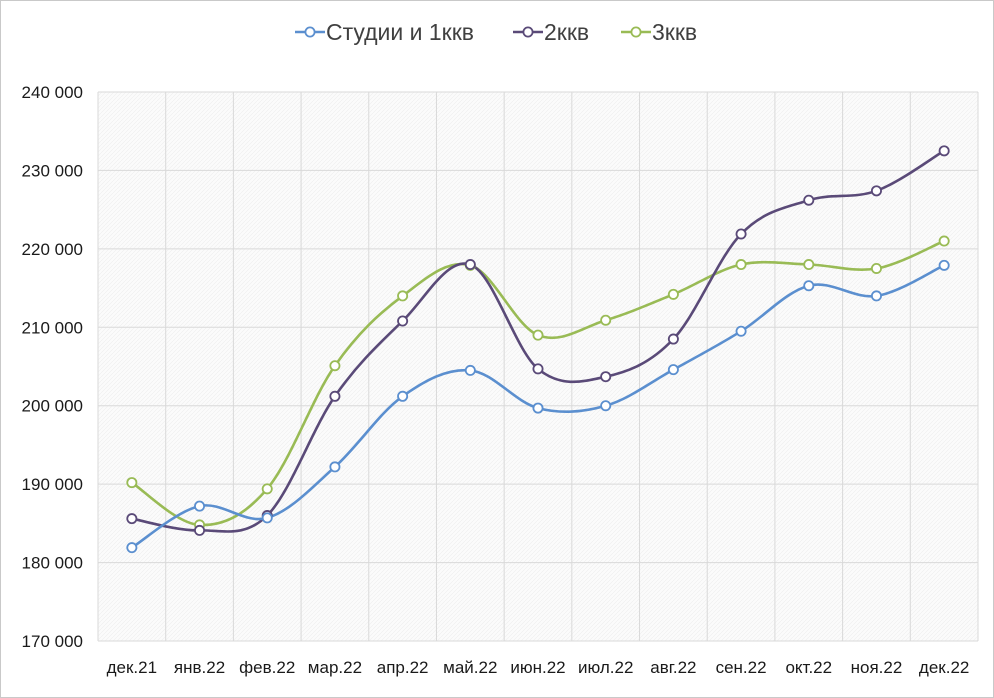  I want to click on x-tick-label: окт.22, so click(808, 667).